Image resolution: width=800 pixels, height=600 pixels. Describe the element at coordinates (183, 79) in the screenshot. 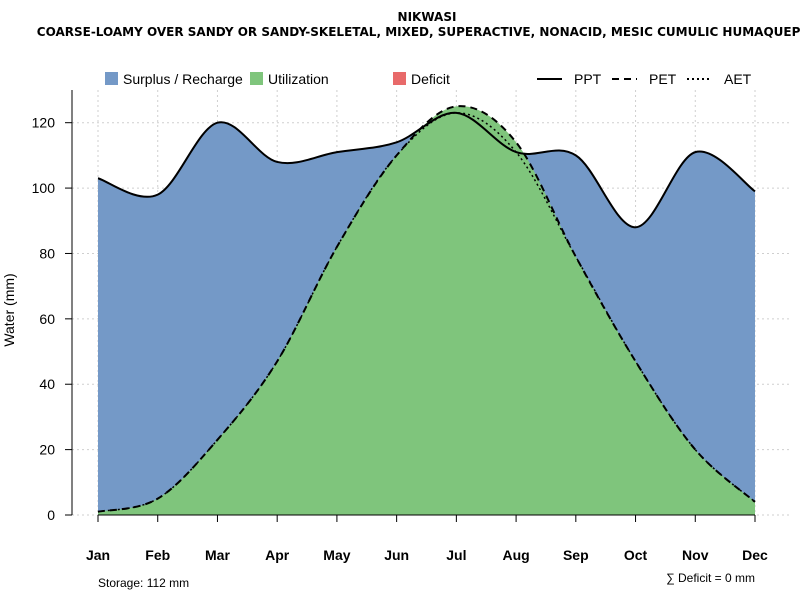

I see `legend-surplus-label: Surplus / Recharge` at that location.